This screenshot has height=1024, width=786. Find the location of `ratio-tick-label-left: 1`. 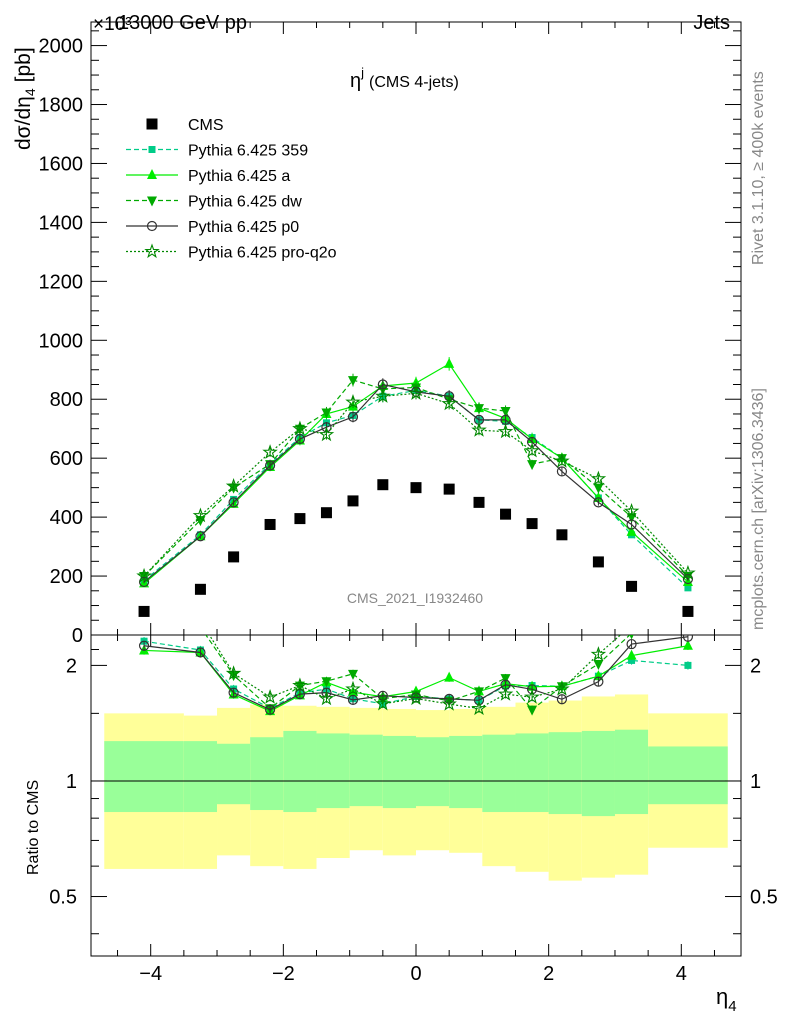

ratio-tick-label-left: 1 is located at coordinates (71, 782).